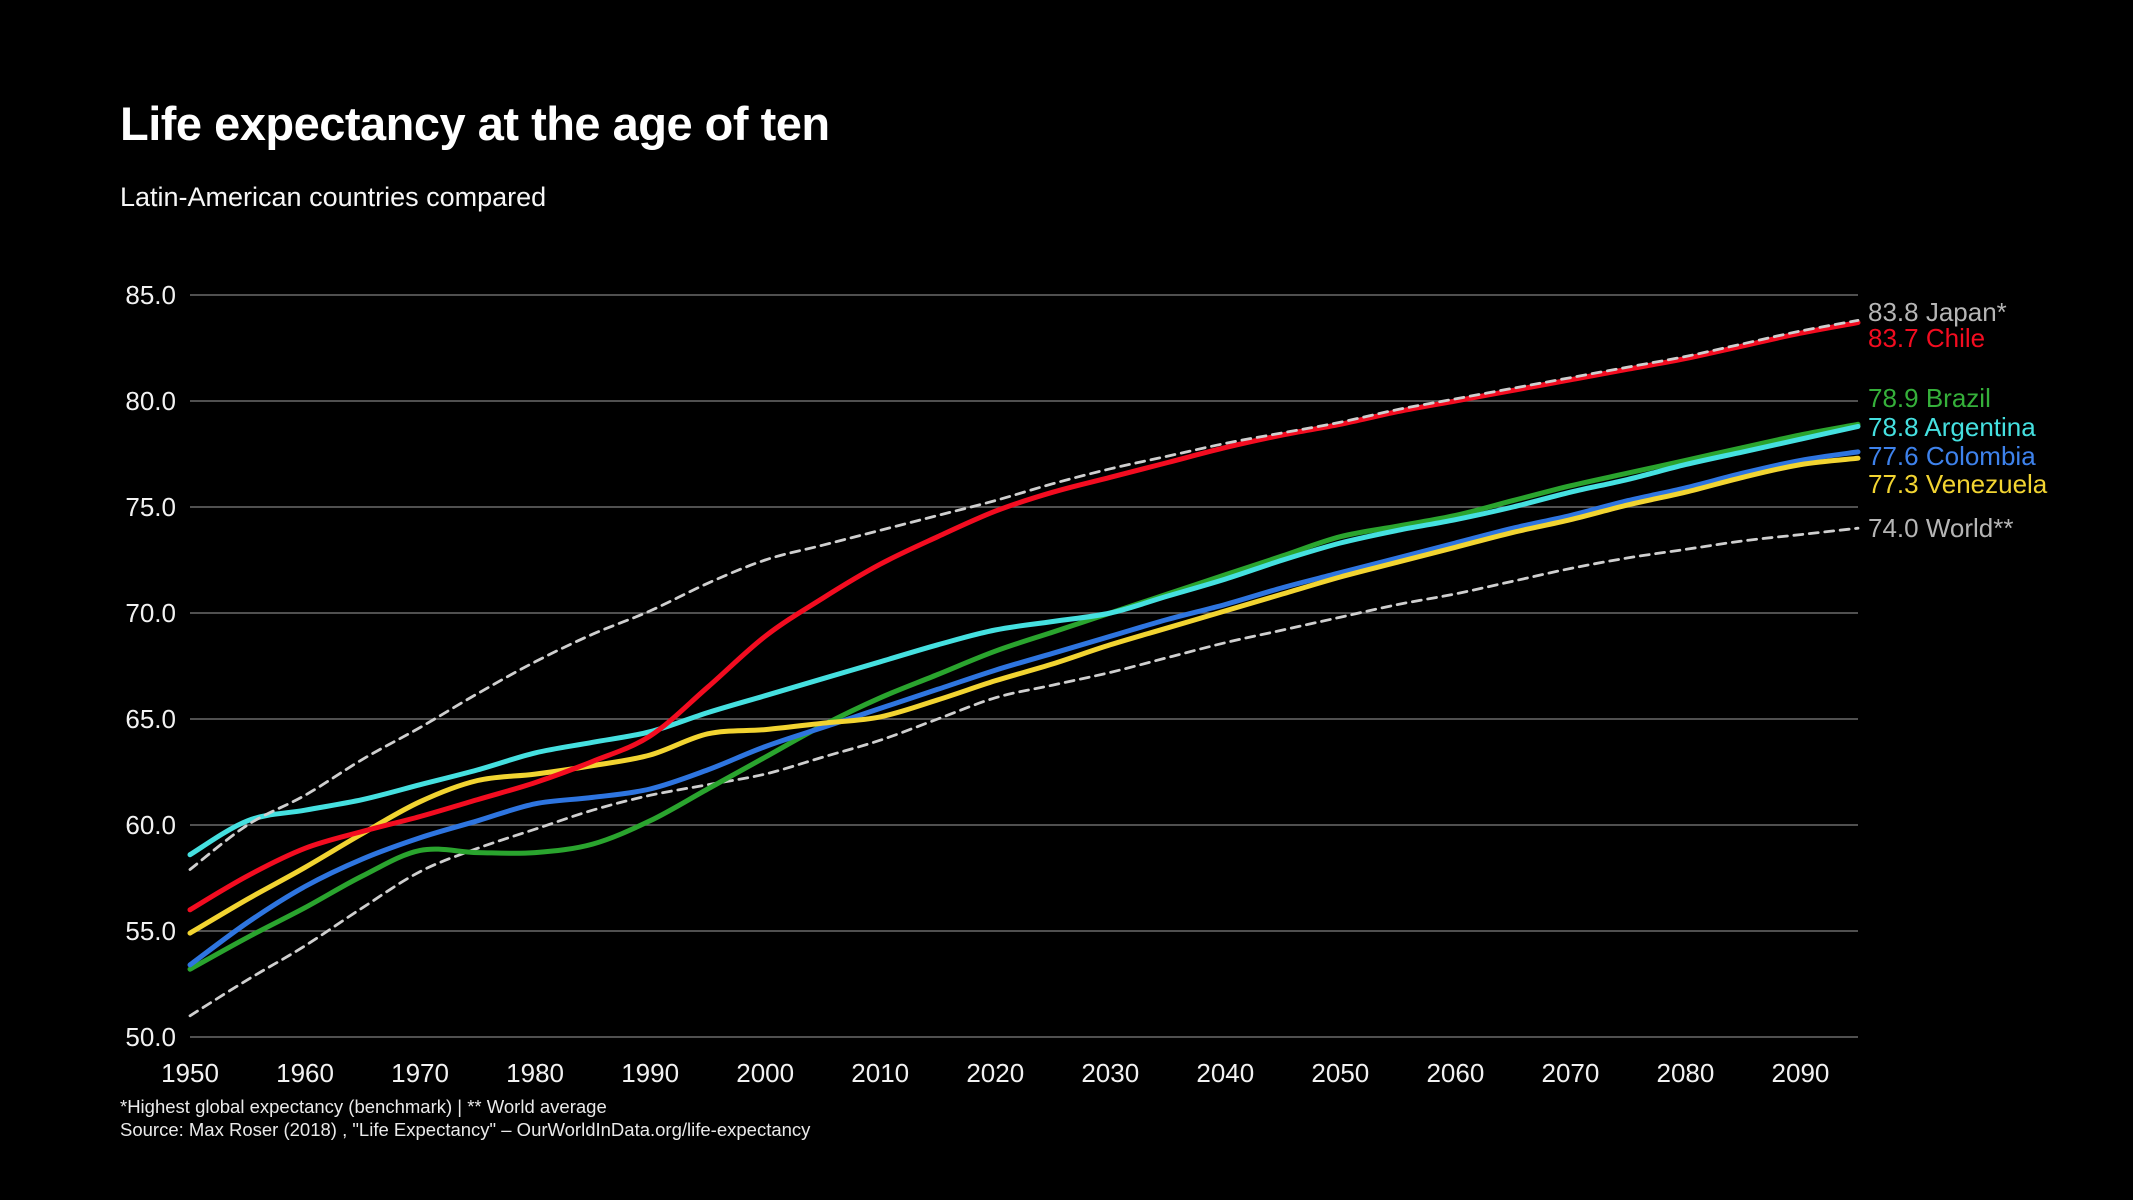 This screenshot has width=2133, height=1200. I want to click on end-label-colombia: 77.6 Colombia, so click(1952, 456).